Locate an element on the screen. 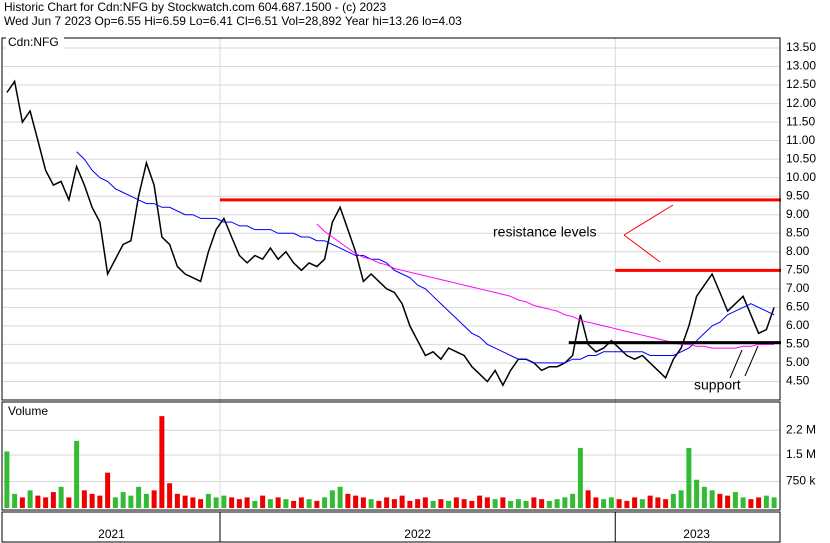 This screenshot has height=543, width=830. y-tick-label: 13.50 is located at coordinates (801, 47).